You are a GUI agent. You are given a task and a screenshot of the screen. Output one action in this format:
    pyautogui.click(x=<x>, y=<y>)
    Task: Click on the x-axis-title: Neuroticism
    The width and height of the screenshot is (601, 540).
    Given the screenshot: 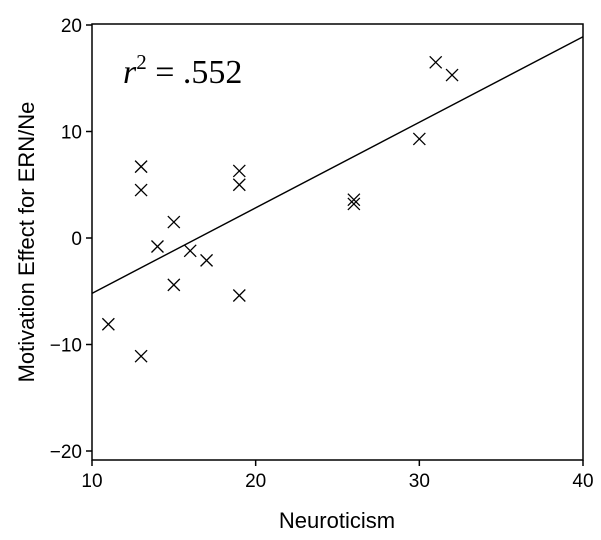 What is the action you would take?
    pyautogui.click(x=337, y=520)
    